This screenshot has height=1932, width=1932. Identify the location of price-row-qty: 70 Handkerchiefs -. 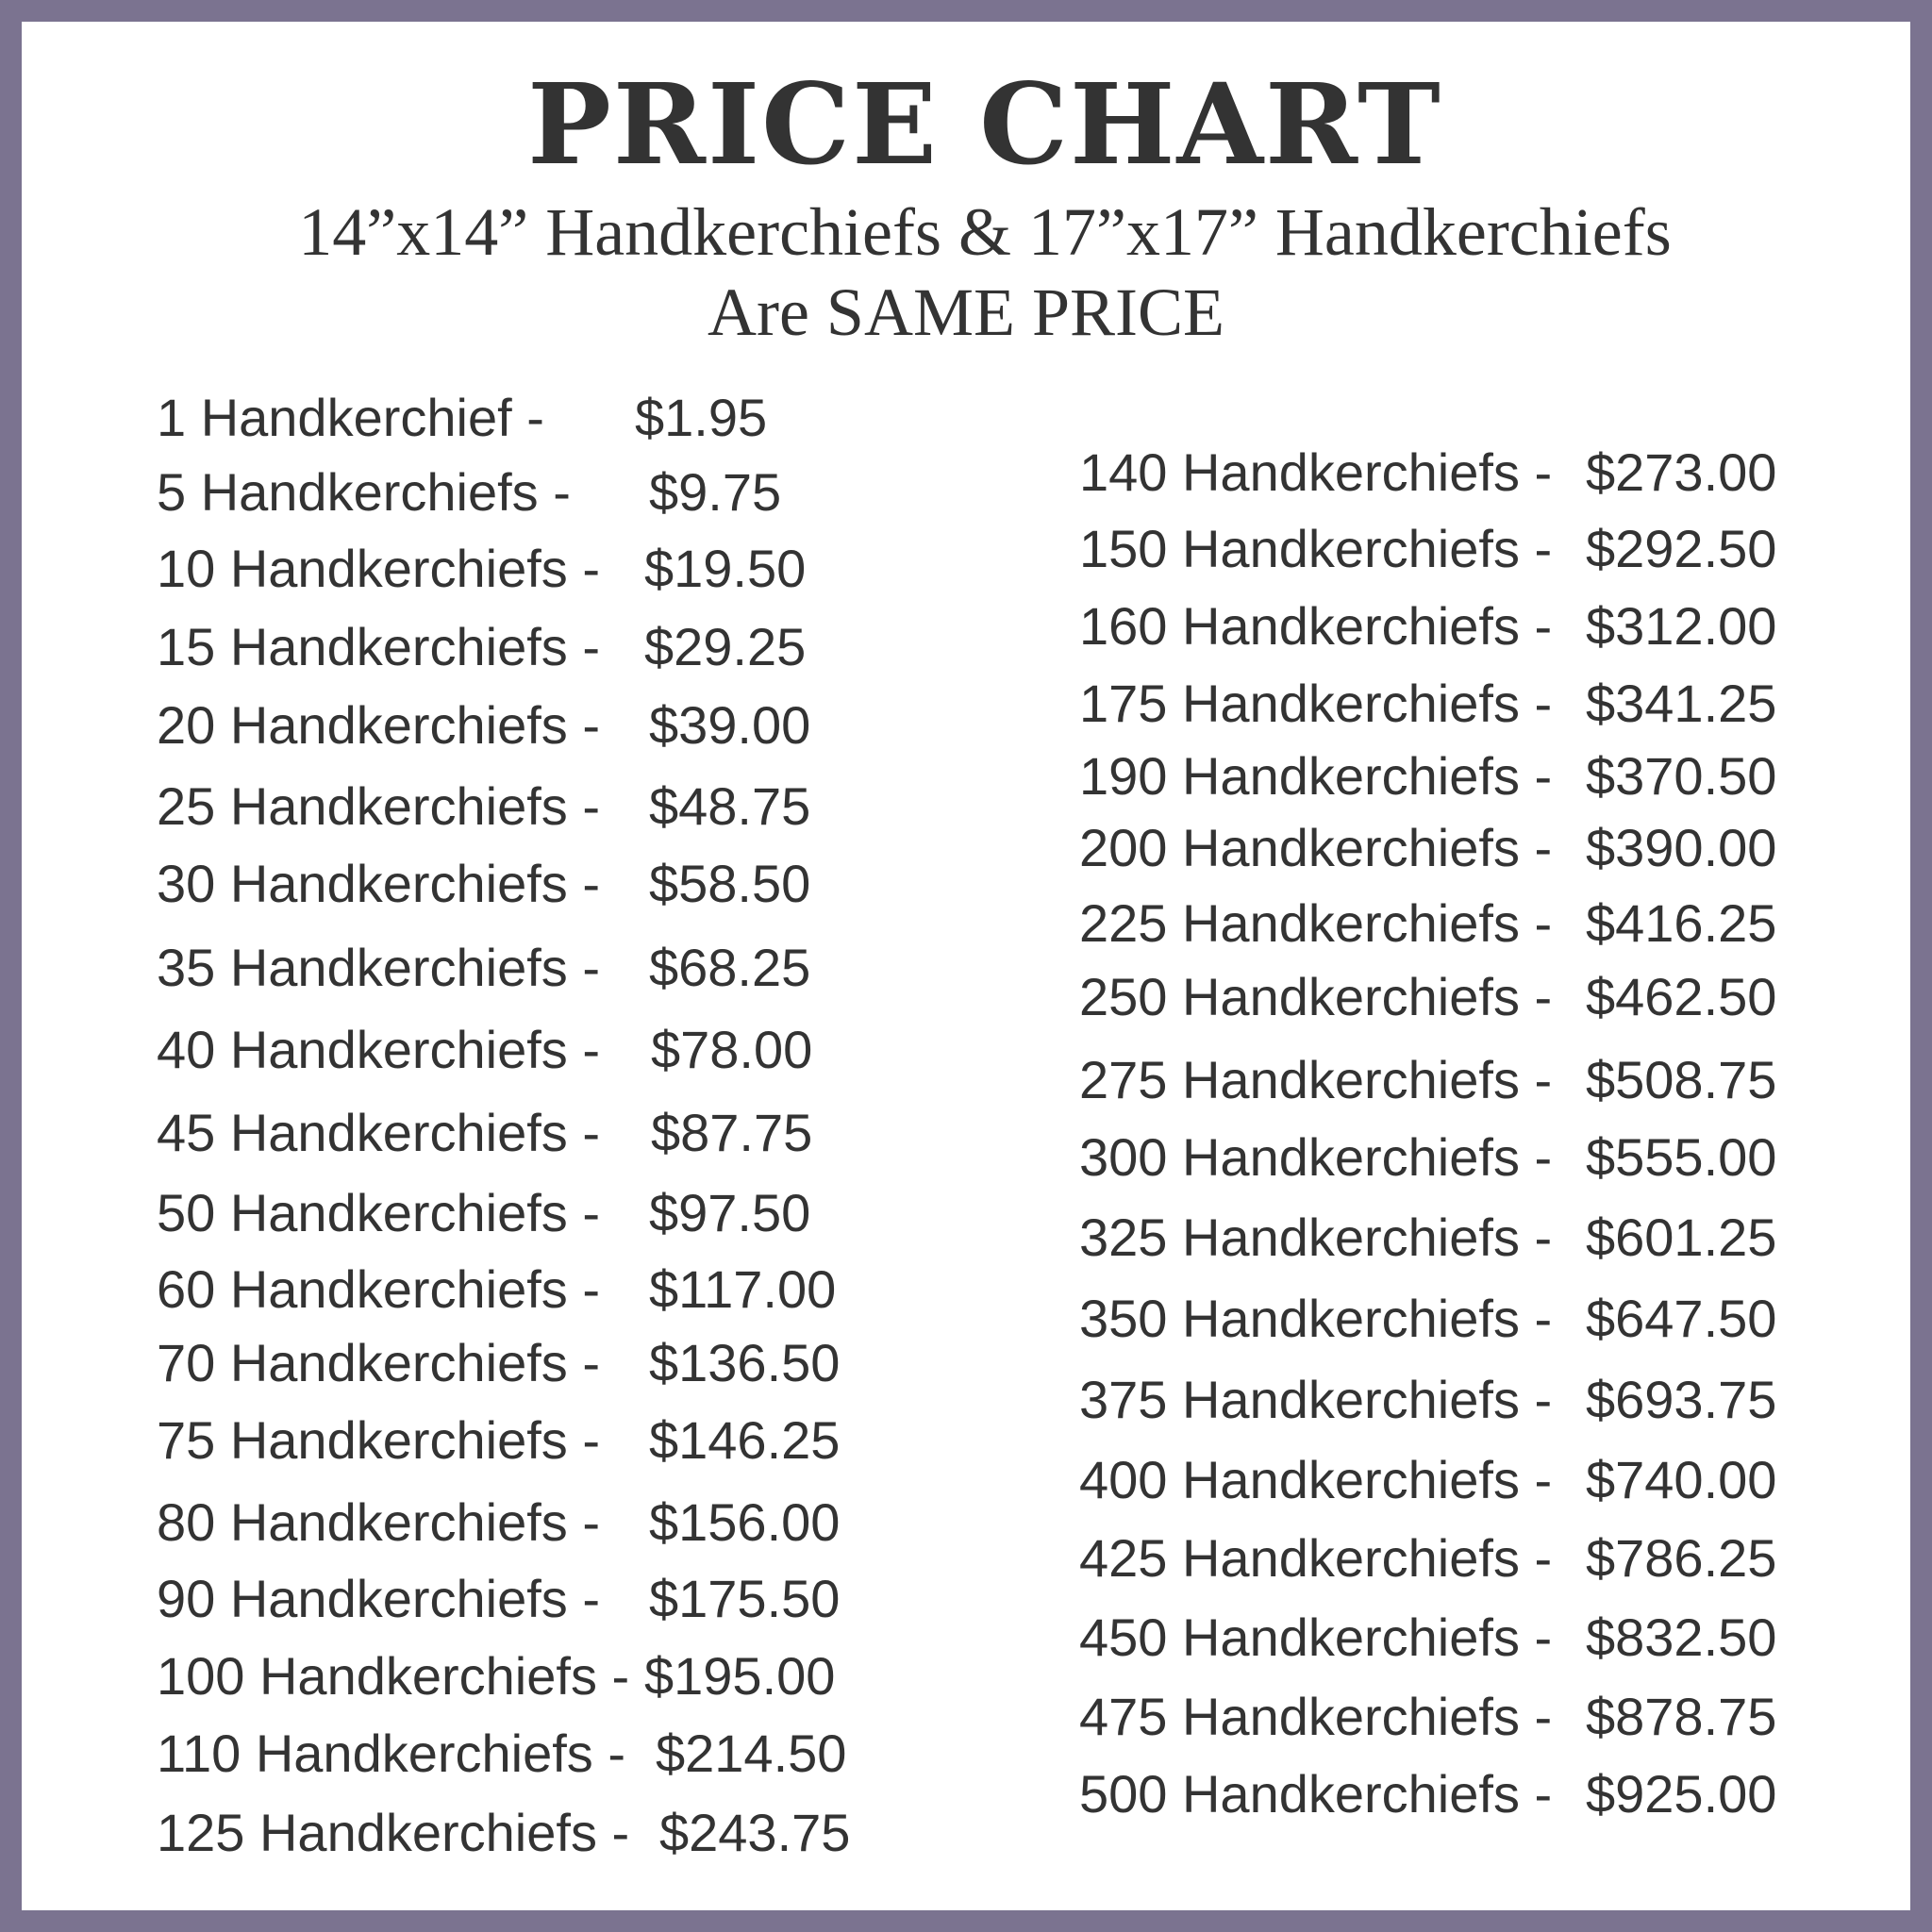
(379, 1363).